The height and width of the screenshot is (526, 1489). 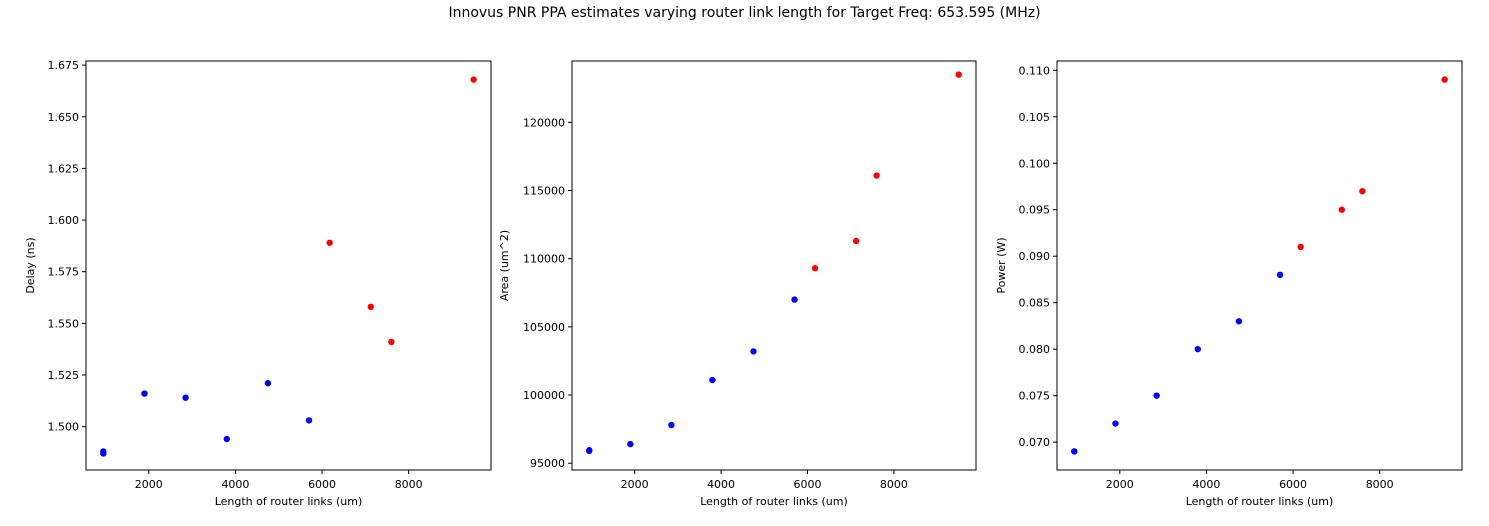 What do you see at coordinates (544, 259) in the screenshot?
I see `y-tick-label: 110000` at bounding box center [544, 259].